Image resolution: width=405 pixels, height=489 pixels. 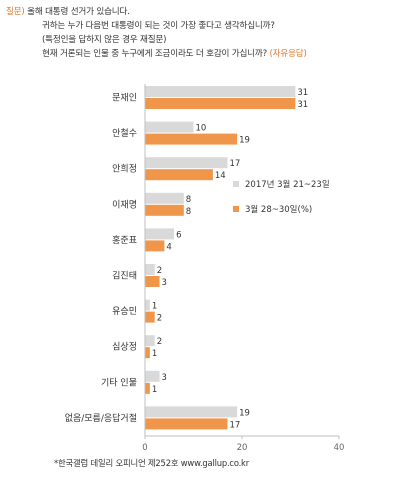 I want to click on data-label: 10, so click(x=201, y=129).